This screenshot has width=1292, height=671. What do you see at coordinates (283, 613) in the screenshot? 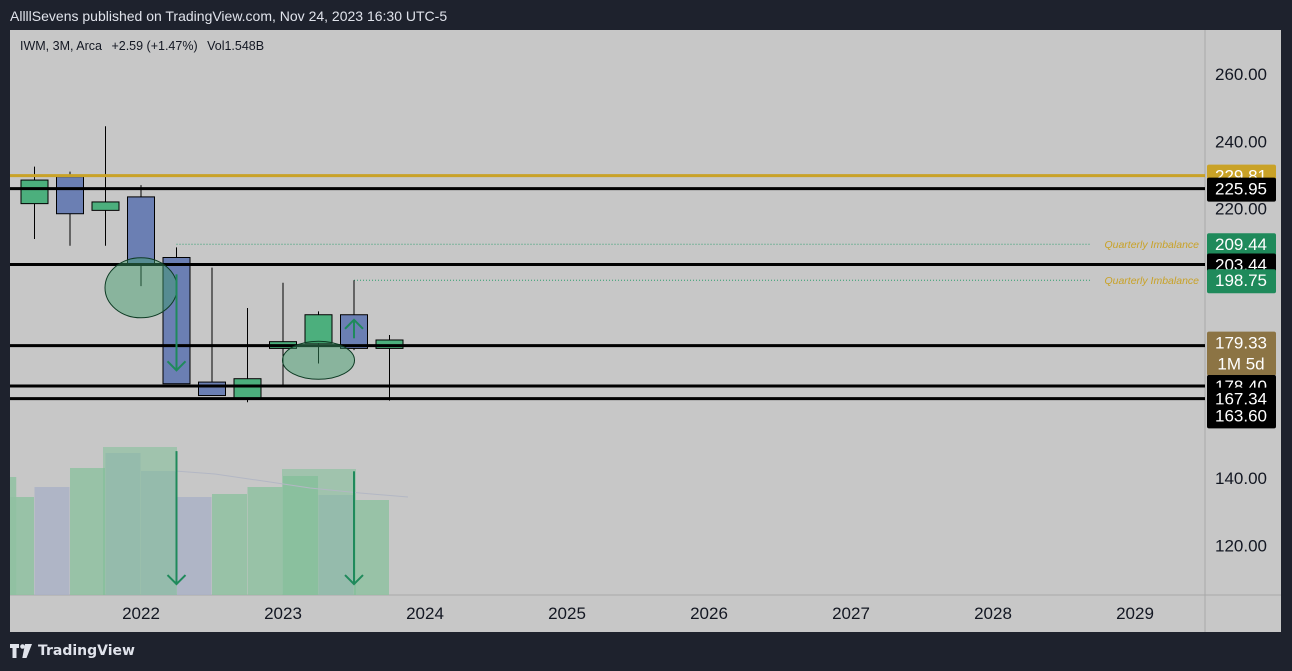
I see `x-axis-tick-label: 2023` at bounding box center [283, 613].